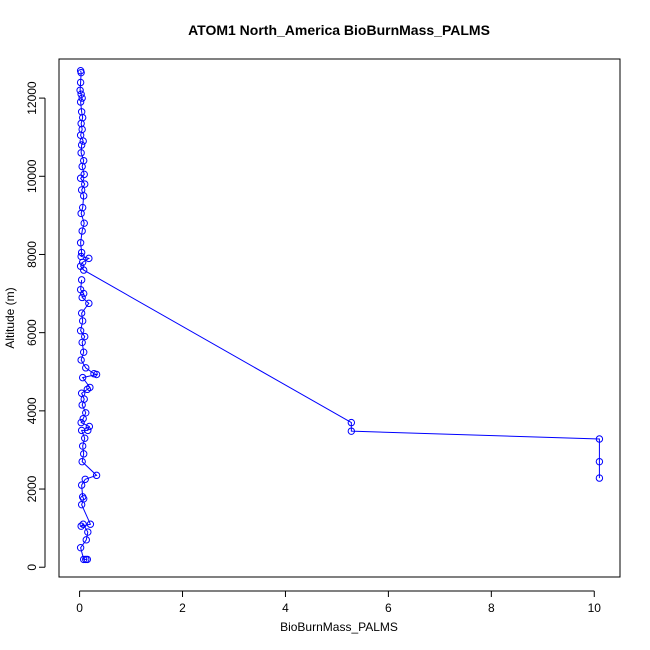 The width and height of the screenshot is (650, 650). Describe the element at coordinates (10, 317) in the screenshot. I see `y-axis-label: Altitude (m)` at that location.